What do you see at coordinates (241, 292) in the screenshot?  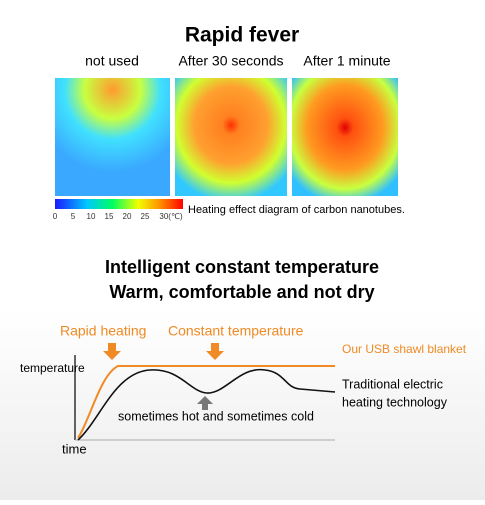 I see `heading: Warm, comfortable and not dry` at bounding box center [241, 292].